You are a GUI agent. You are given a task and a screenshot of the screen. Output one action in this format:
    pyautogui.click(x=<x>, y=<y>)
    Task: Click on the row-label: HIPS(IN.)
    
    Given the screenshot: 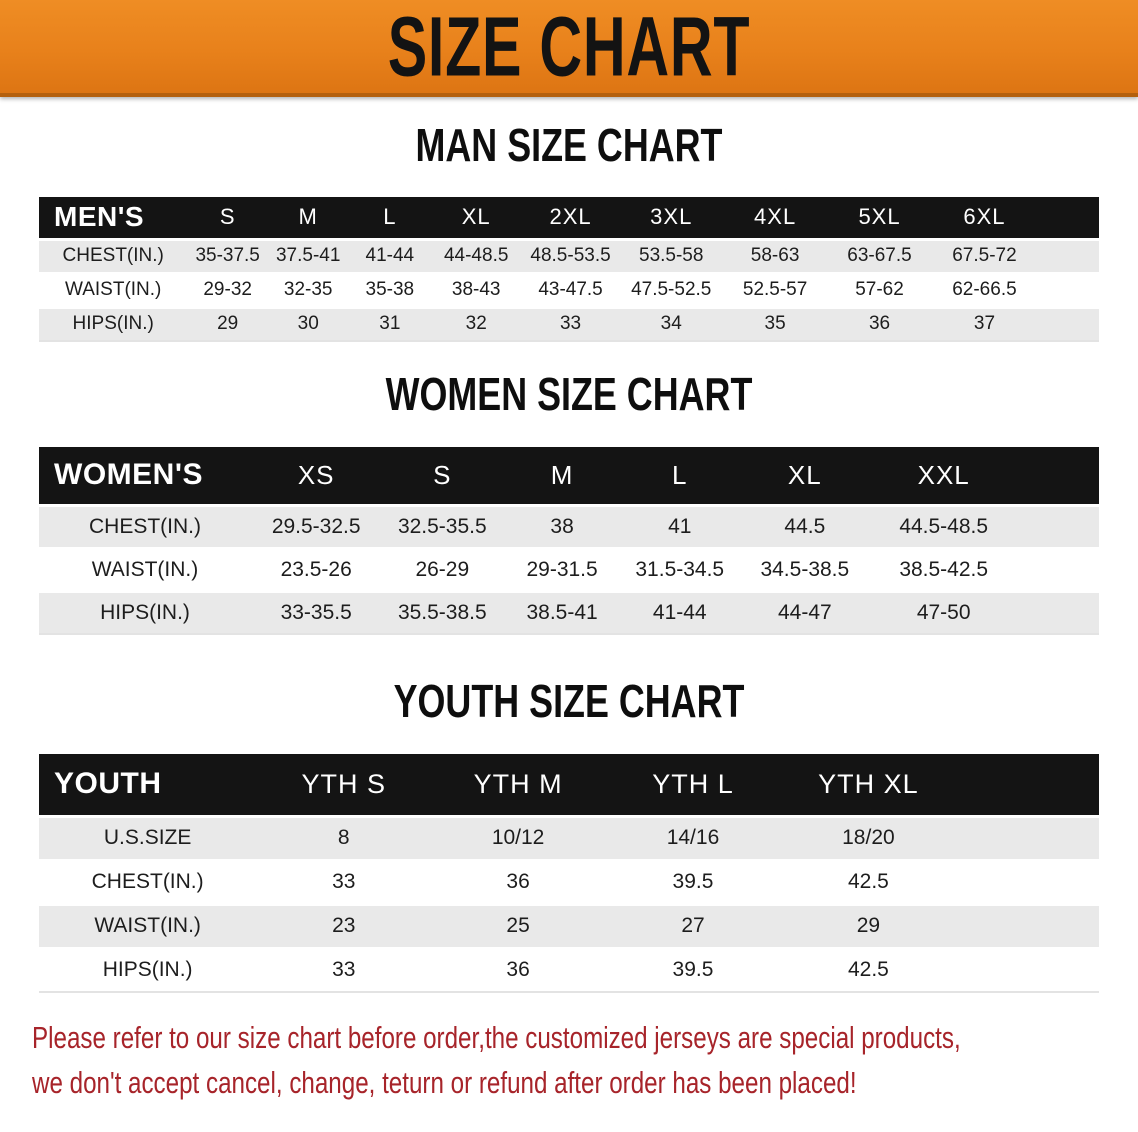 What is the action you would take?
    pyautogui.click(x=147, y=970)
    